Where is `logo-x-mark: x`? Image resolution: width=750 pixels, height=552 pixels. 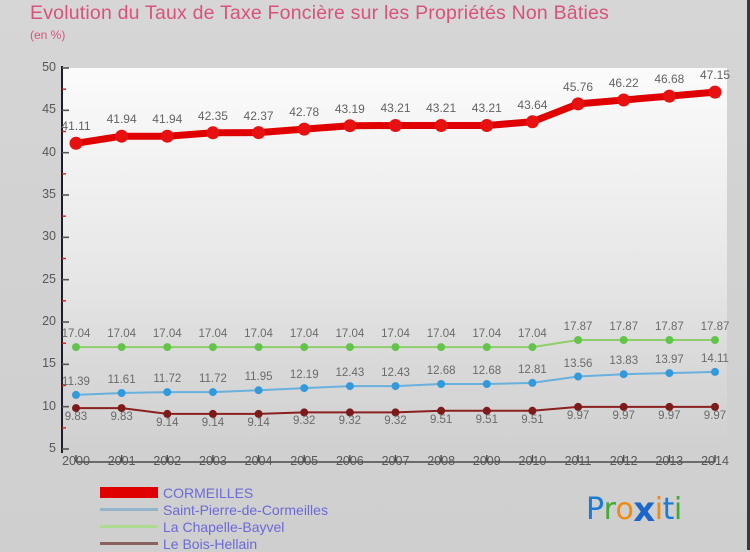 logo-x-mark: x is located at coordinates (644, 510).